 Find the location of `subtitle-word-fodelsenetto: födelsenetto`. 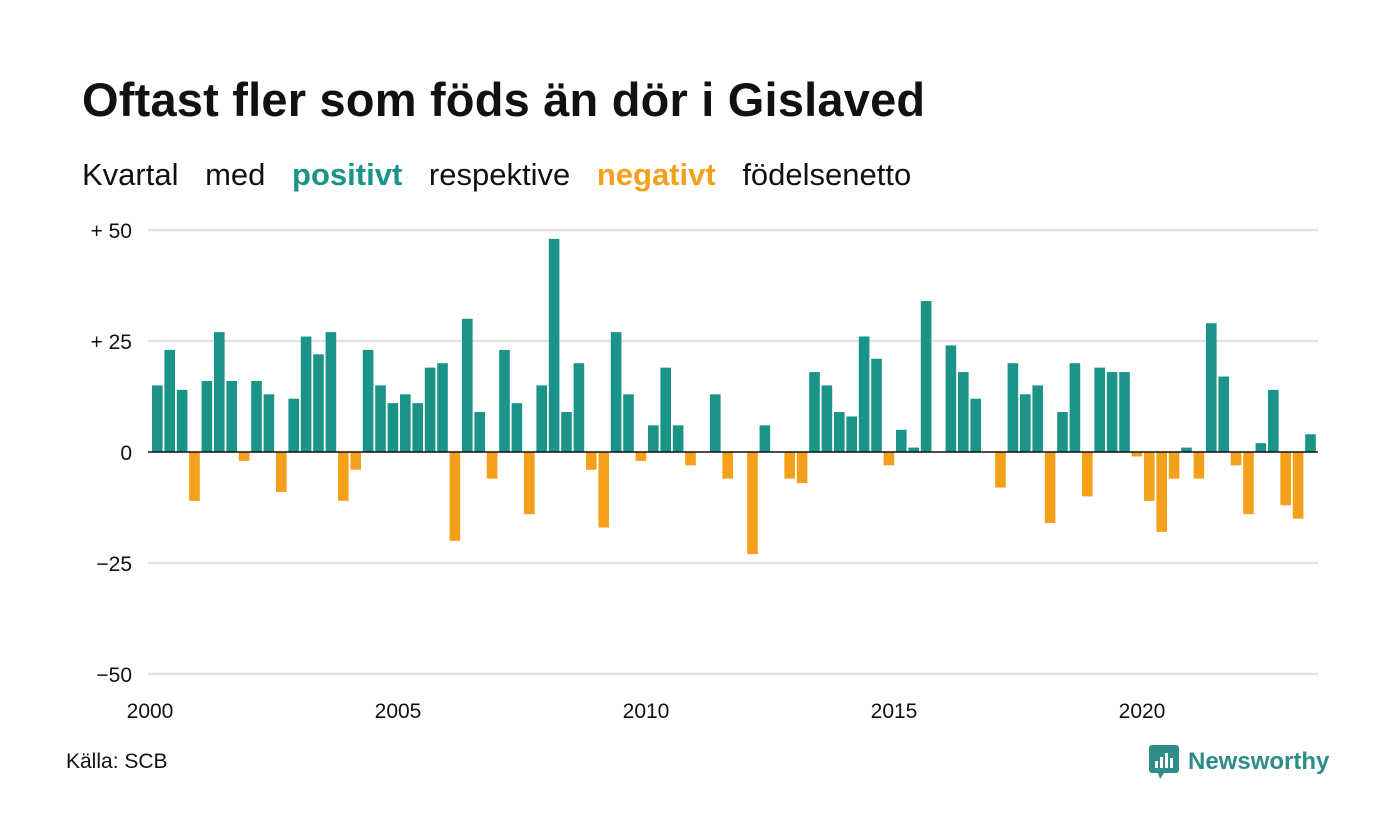

subtitle-word-fodelsenetto: födelsenetto is located at coordinates (827, 174).